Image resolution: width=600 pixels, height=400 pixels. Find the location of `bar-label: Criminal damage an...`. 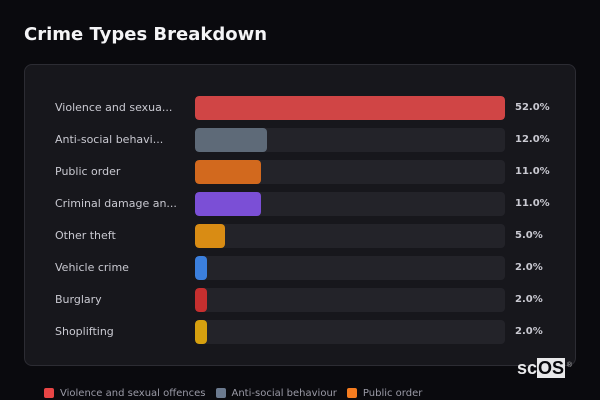

bar-label: Criminal damage an... is located at coordinates (116, 203).